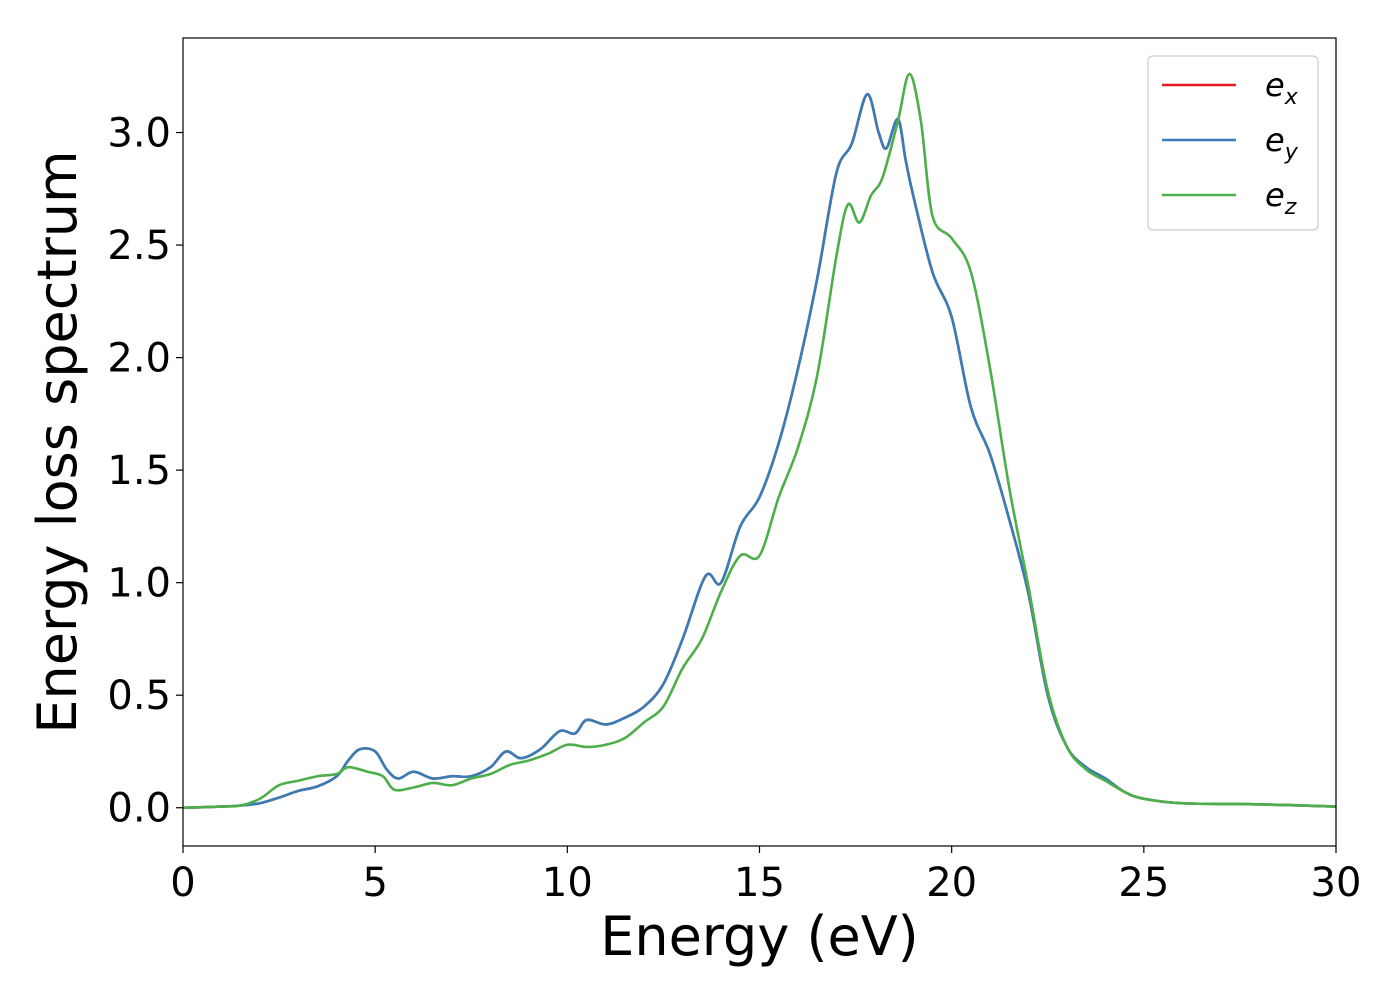 This screenshot has height=1000, width=1400. I want to click on y-tick-label: 3.0, so click(139, 134).